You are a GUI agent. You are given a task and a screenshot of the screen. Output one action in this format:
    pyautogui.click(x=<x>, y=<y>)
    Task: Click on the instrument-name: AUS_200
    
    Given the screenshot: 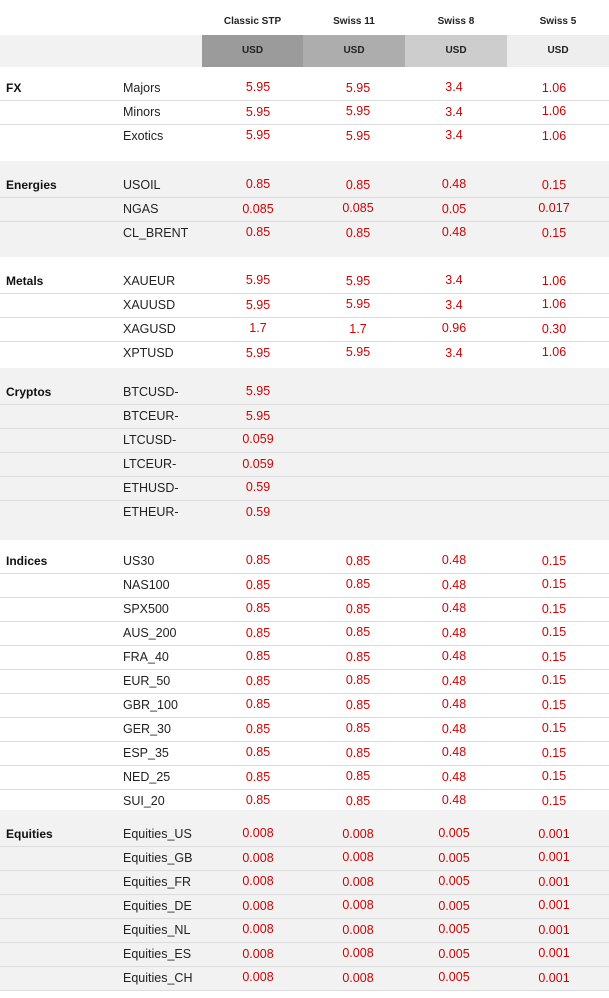 What is the action you would take?
    pyautogui.click(x=150, y=633)
    